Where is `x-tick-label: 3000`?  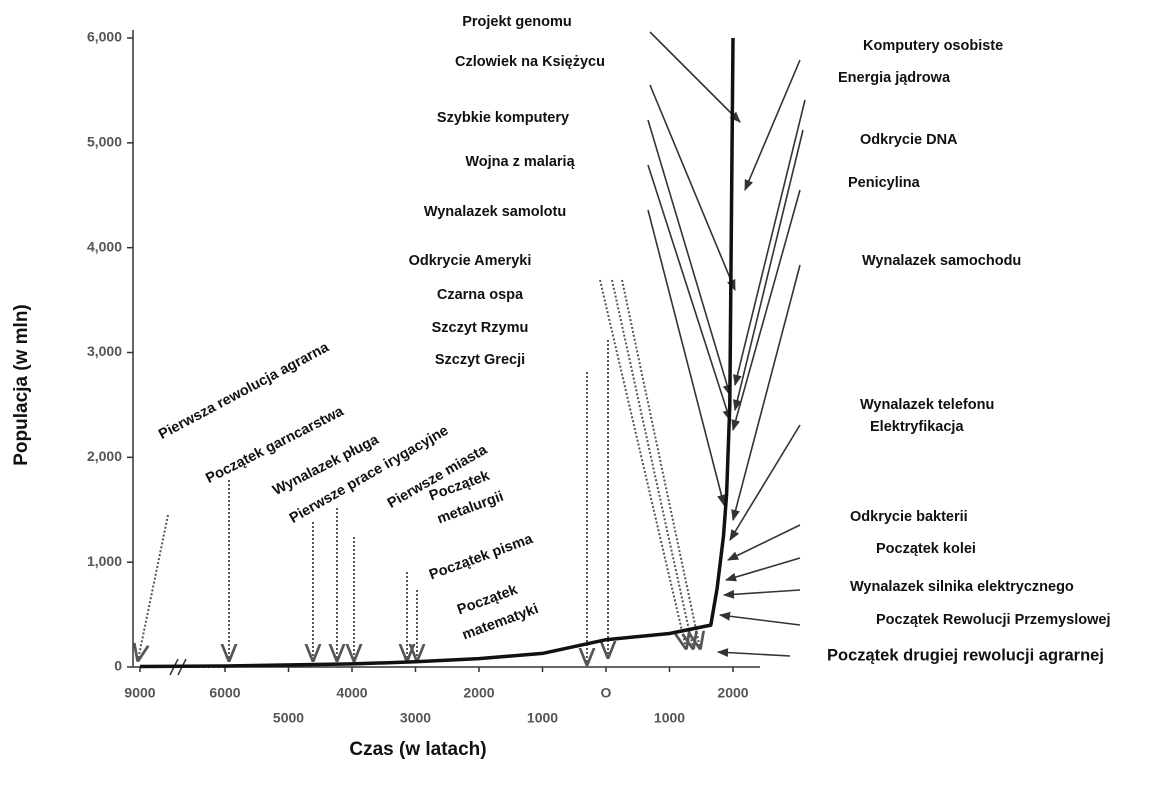
x-tick-label: 3000 is located at coordinates (415, 718).